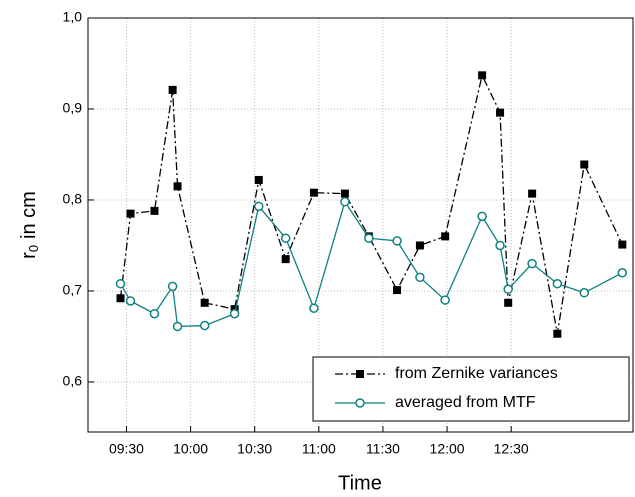  Describe the element at coordinates (319, 449) in the screenshot. I see `x-tick-label: 11:00` at that location.